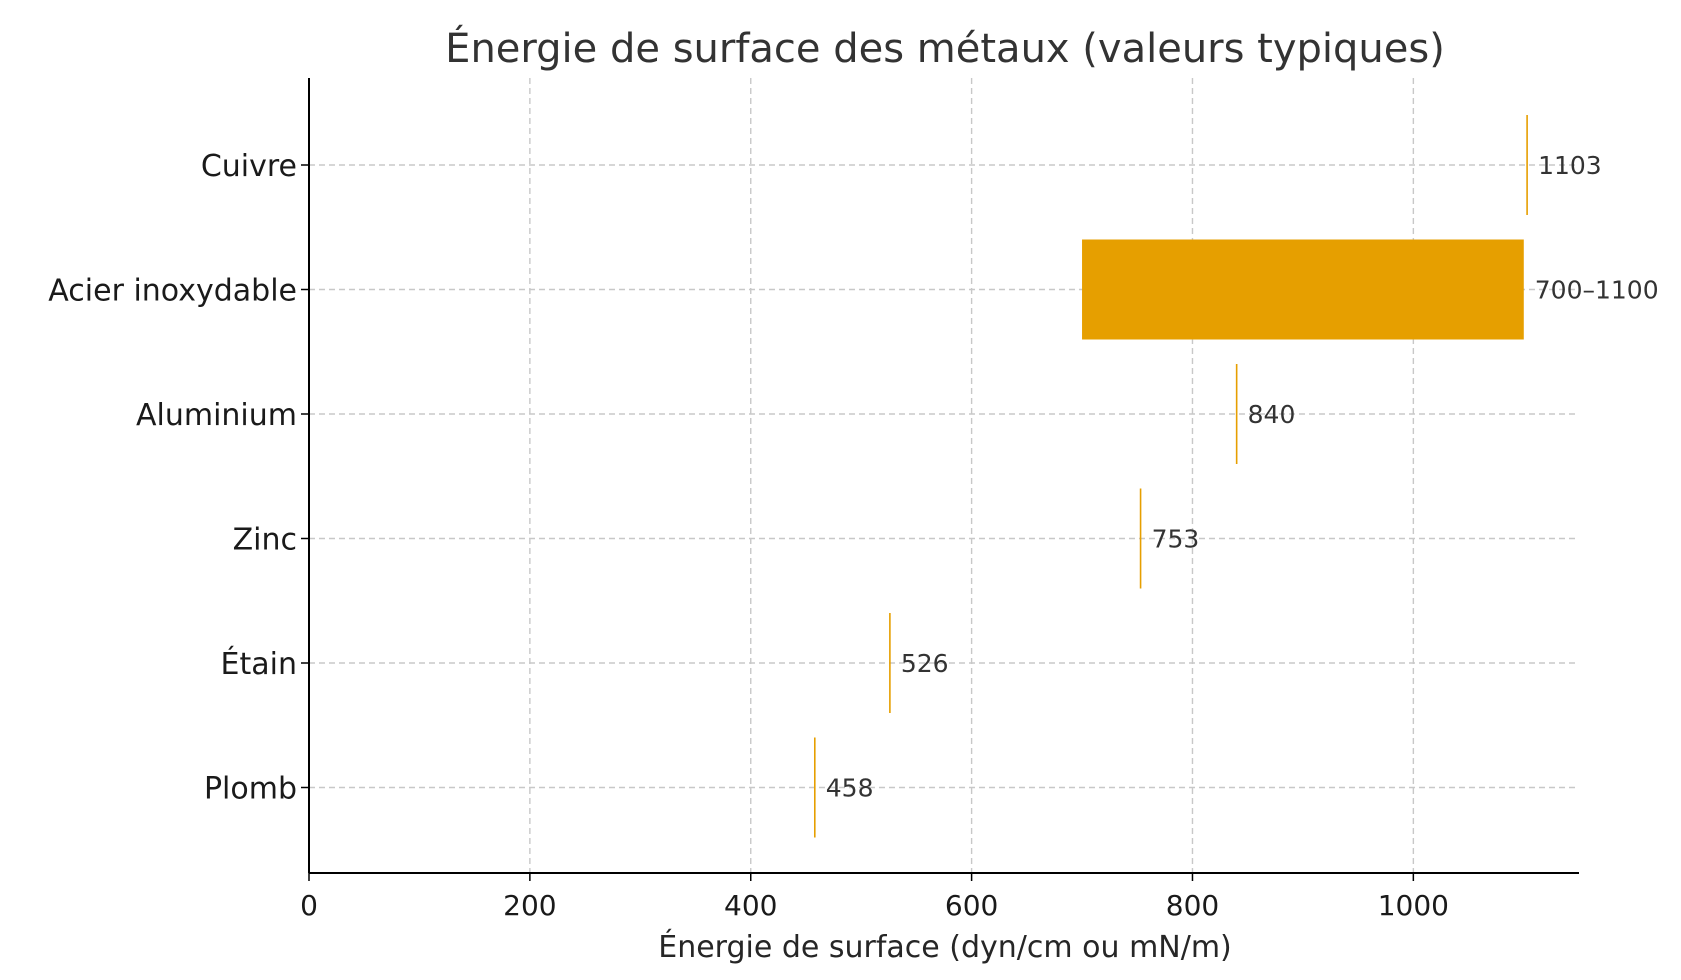 This screenshot has height=980, width=1681. I want to click on data-label: 458, so click(850, 788).